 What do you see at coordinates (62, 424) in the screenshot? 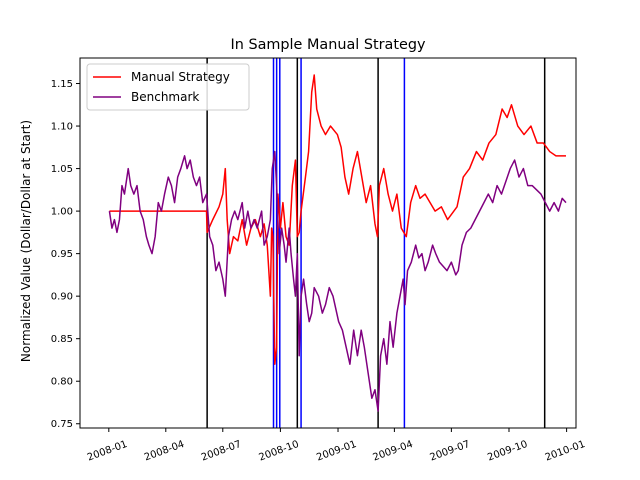
I see `y-tick-label: 0.75` at bounding box center [62, 424].